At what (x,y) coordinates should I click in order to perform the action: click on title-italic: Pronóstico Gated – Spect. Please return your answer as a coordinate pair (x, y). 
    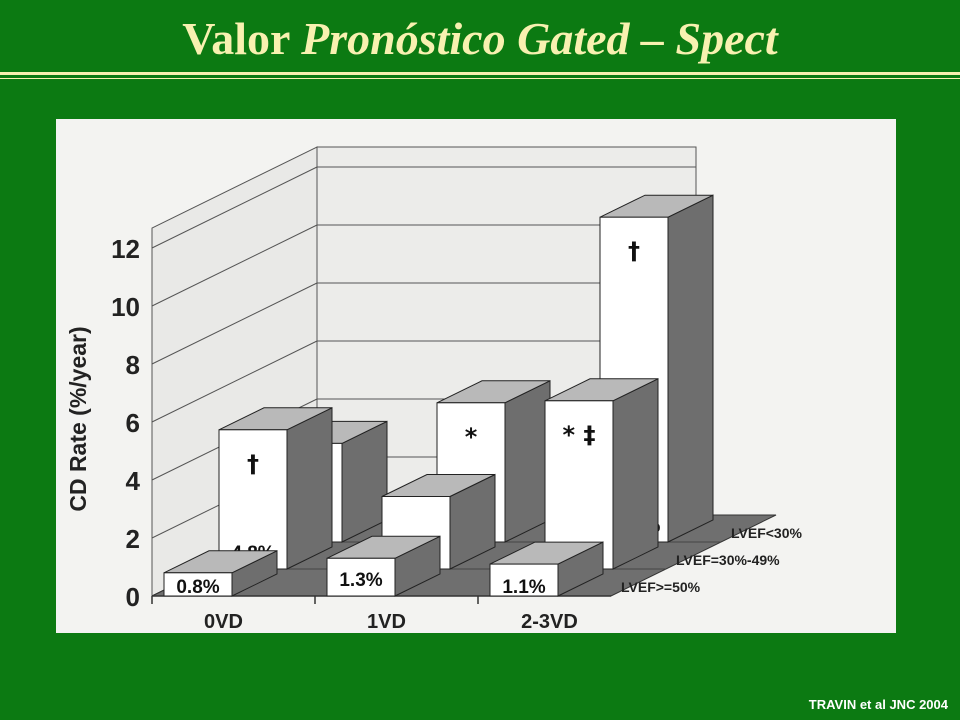
    Looking at the image, I should click on (539, 38).